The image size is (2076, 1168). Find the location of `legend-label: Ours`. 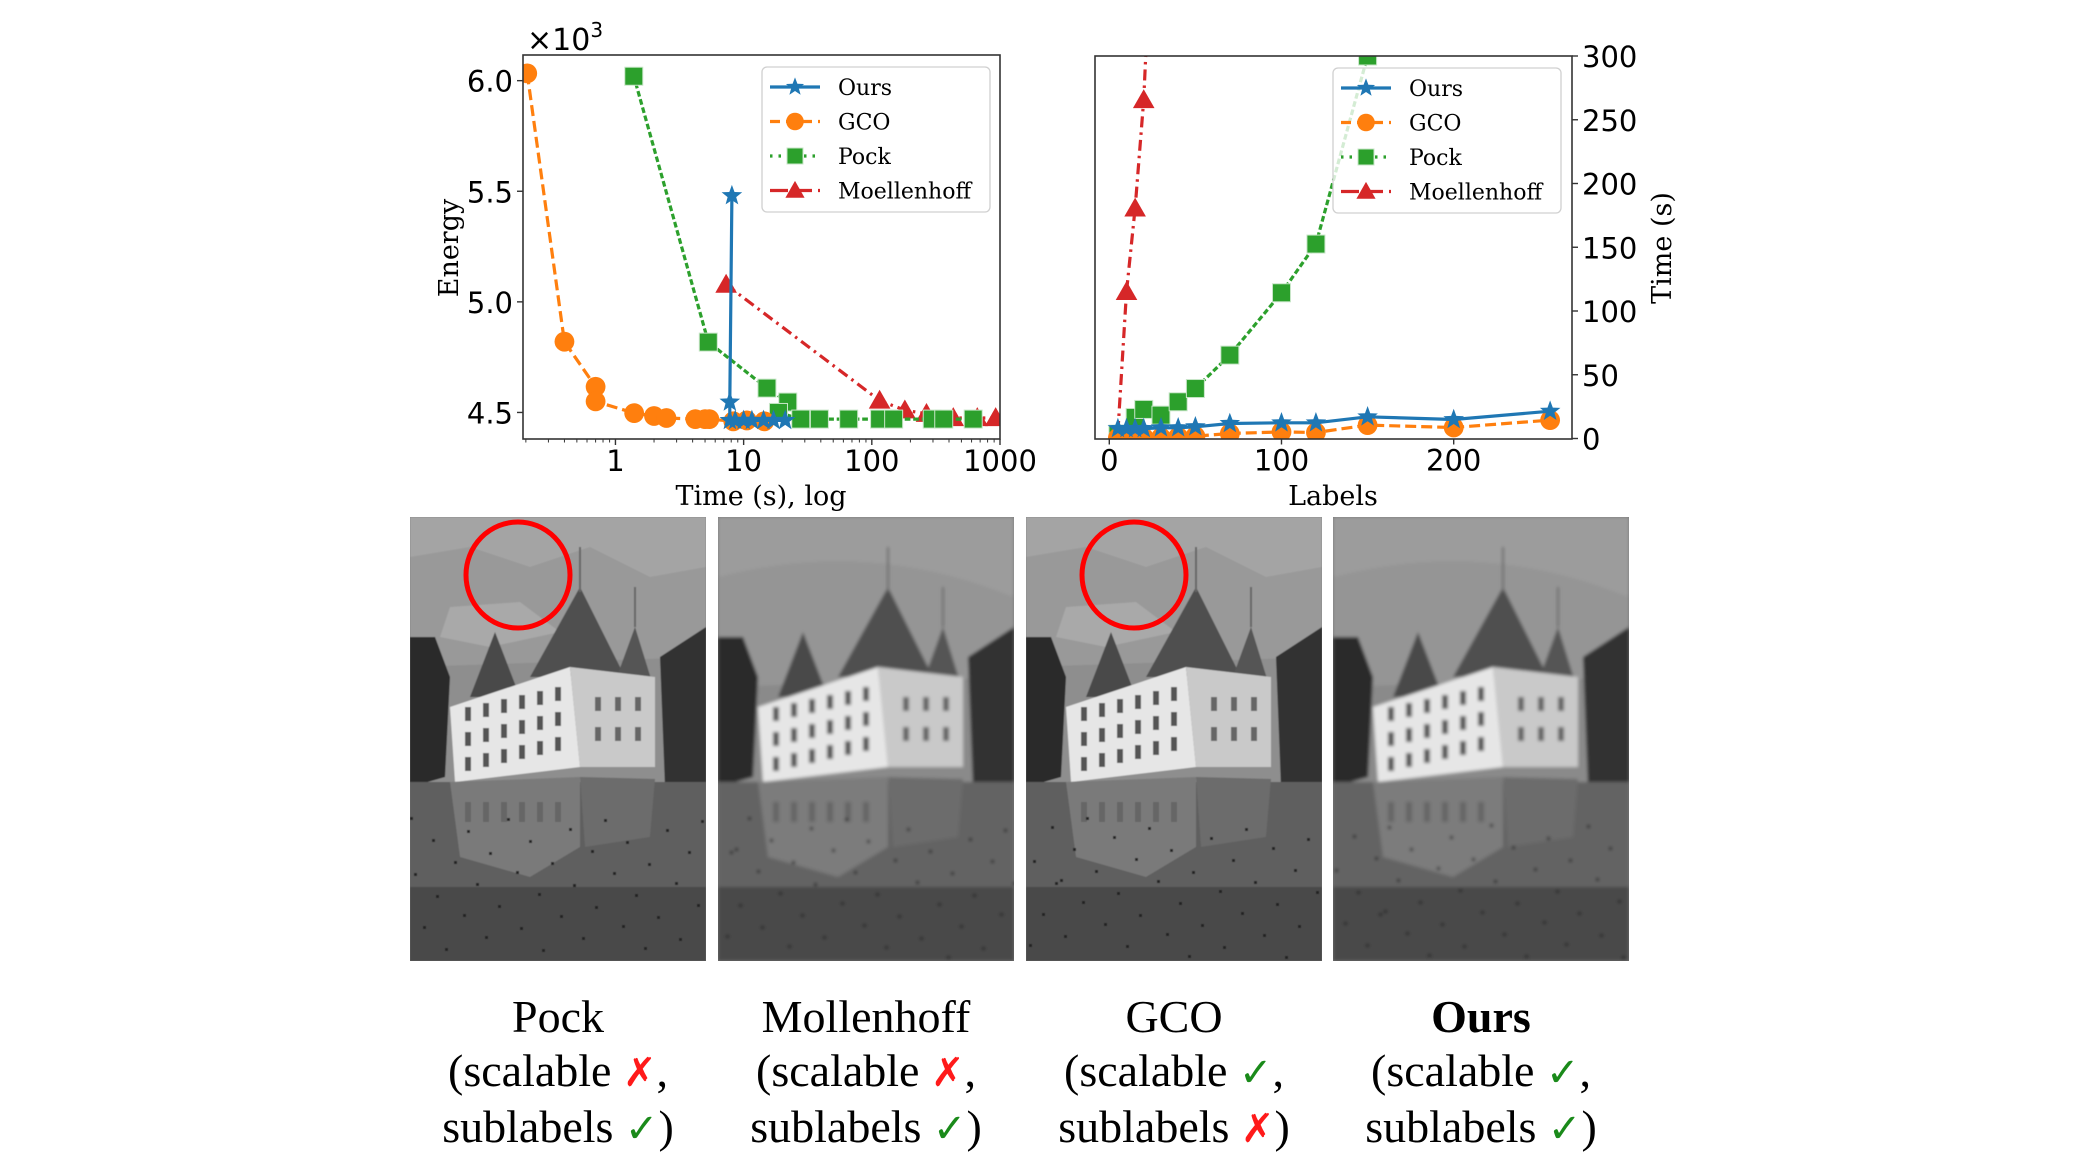

legend-label: Ours is located at coordinates (865, 88).